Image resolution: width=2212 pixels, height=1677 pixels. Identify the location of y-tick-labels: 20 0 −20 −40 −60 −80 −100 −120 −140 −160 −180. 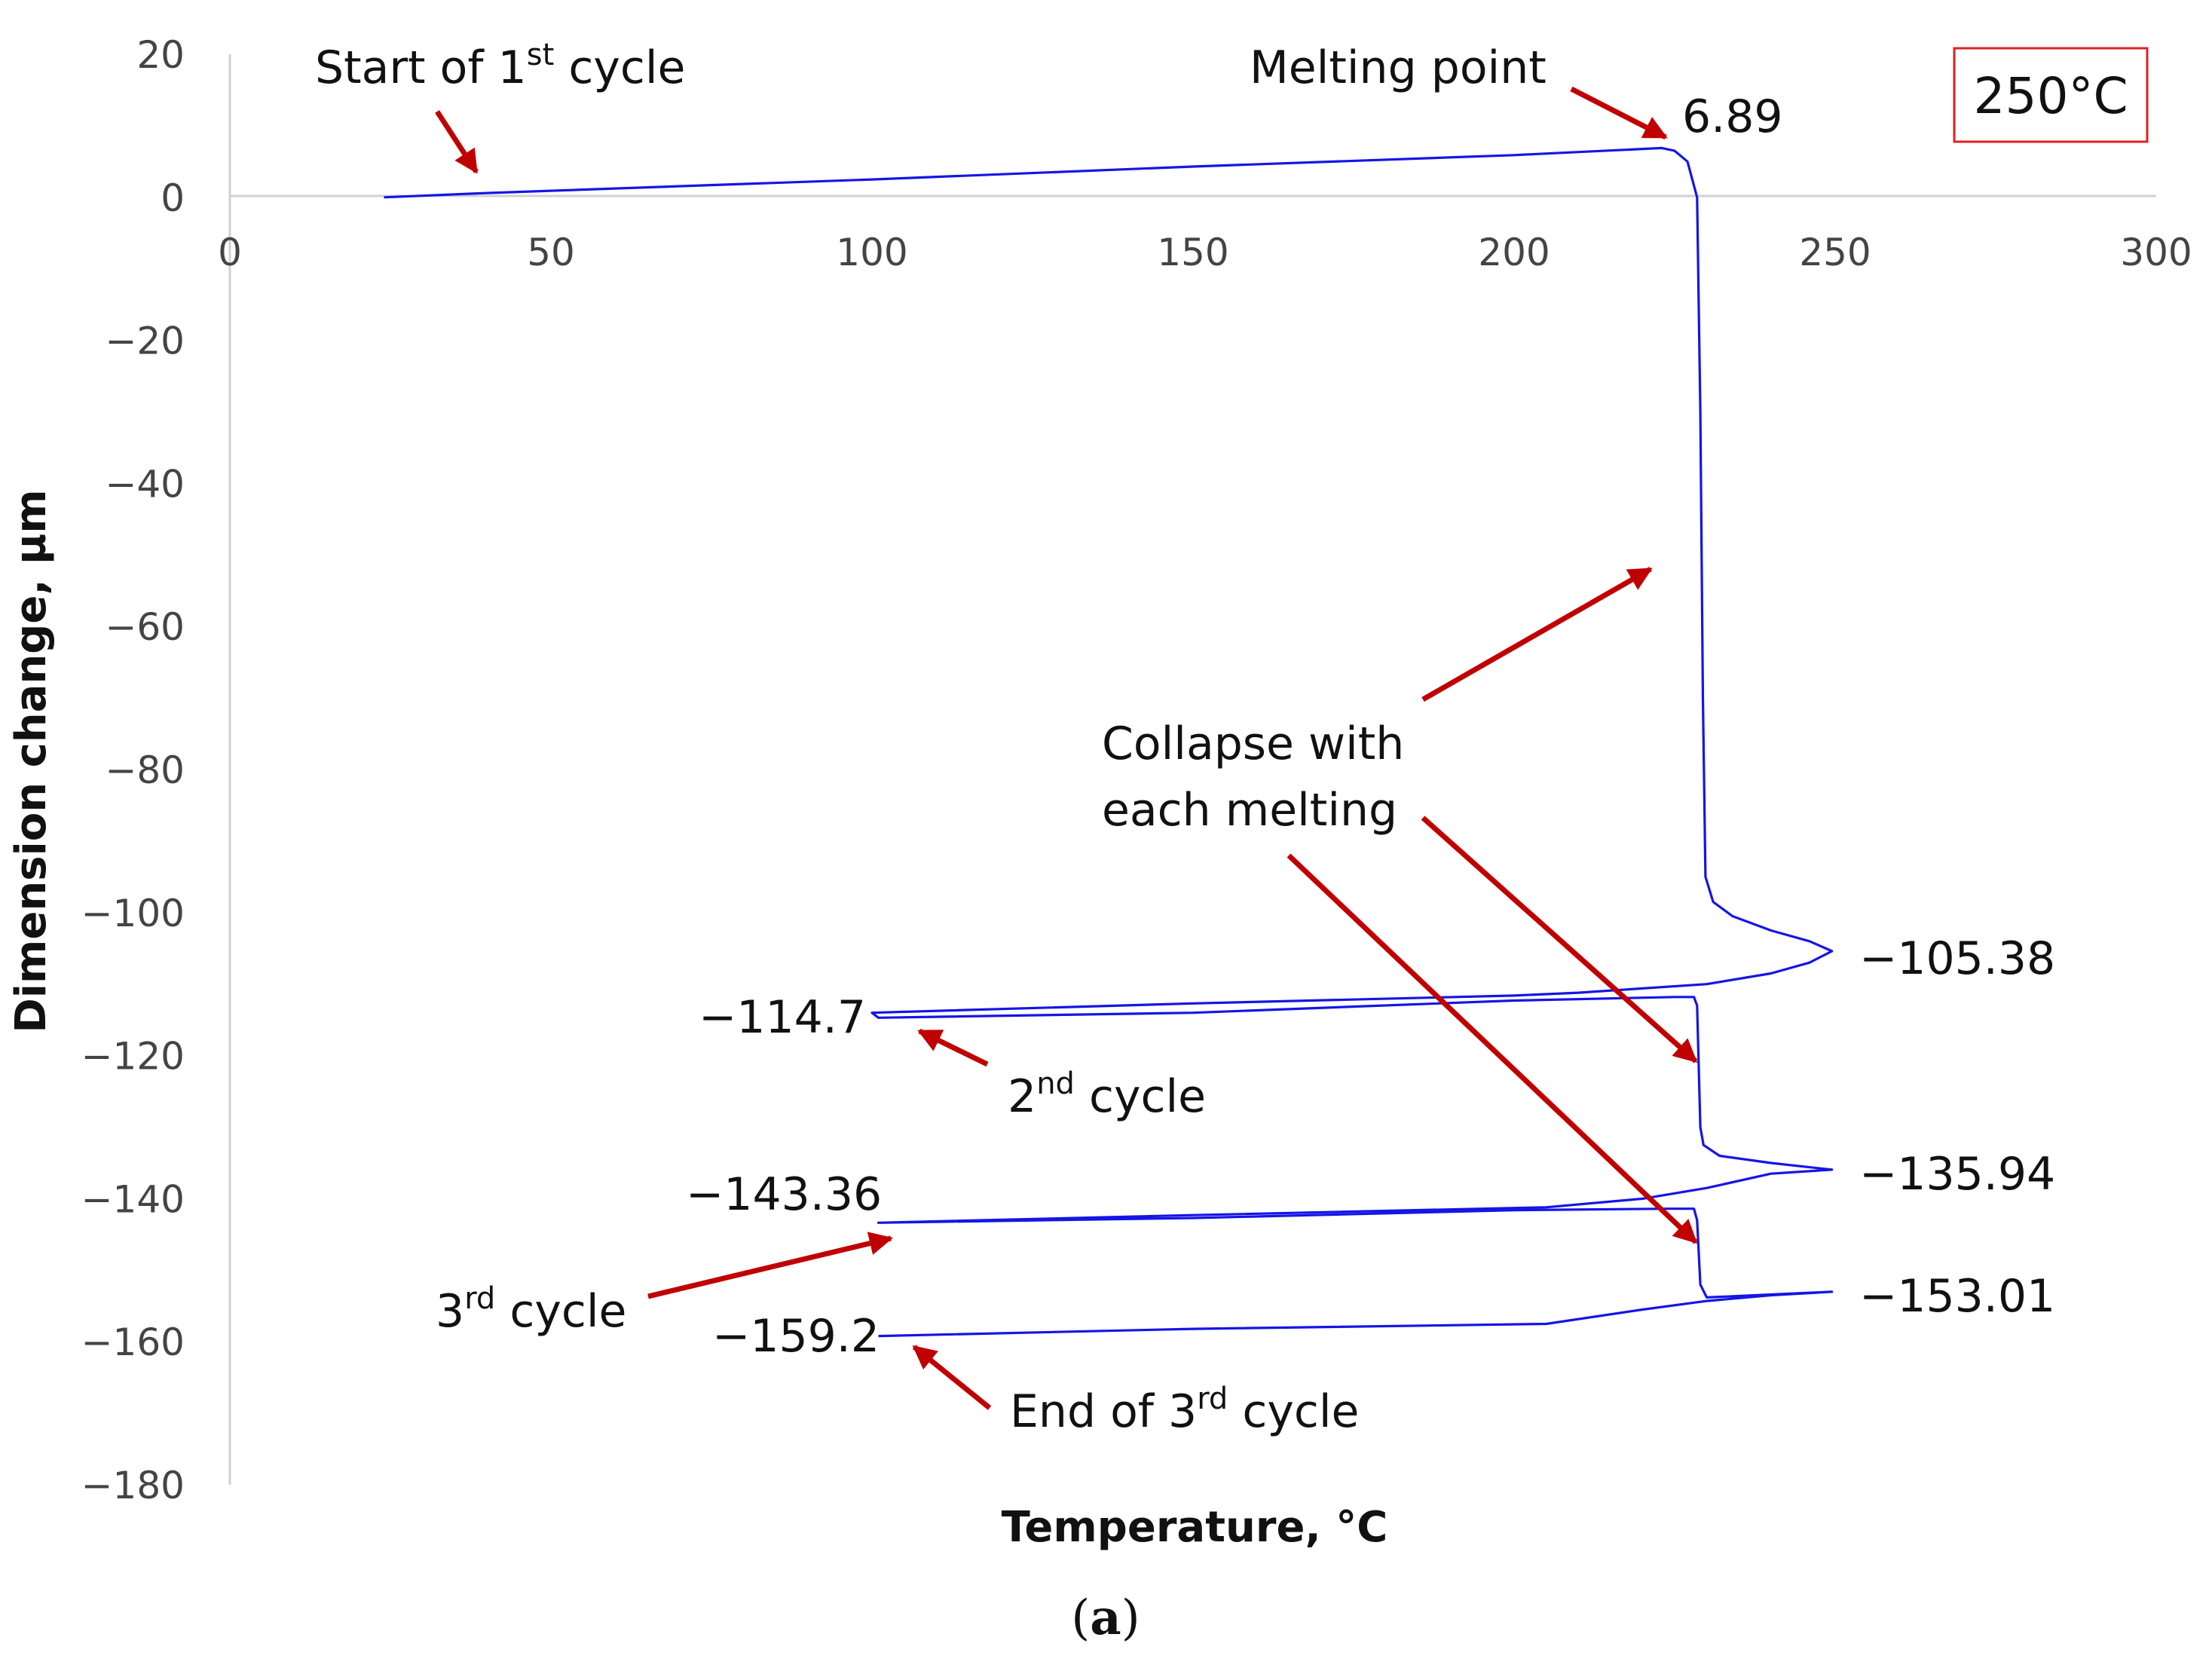
(133, 770).